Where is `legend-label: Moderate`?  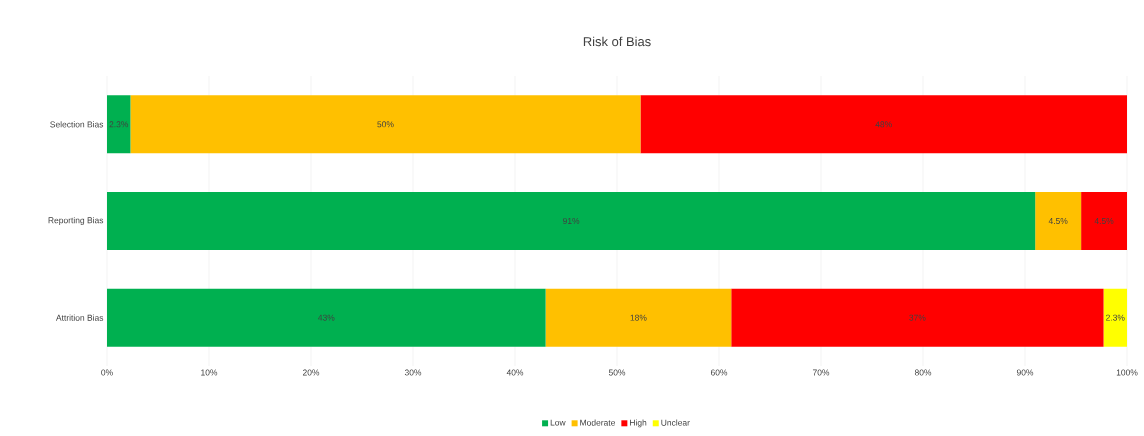
legend-label: Moderate is located at coordinates (597, 422).